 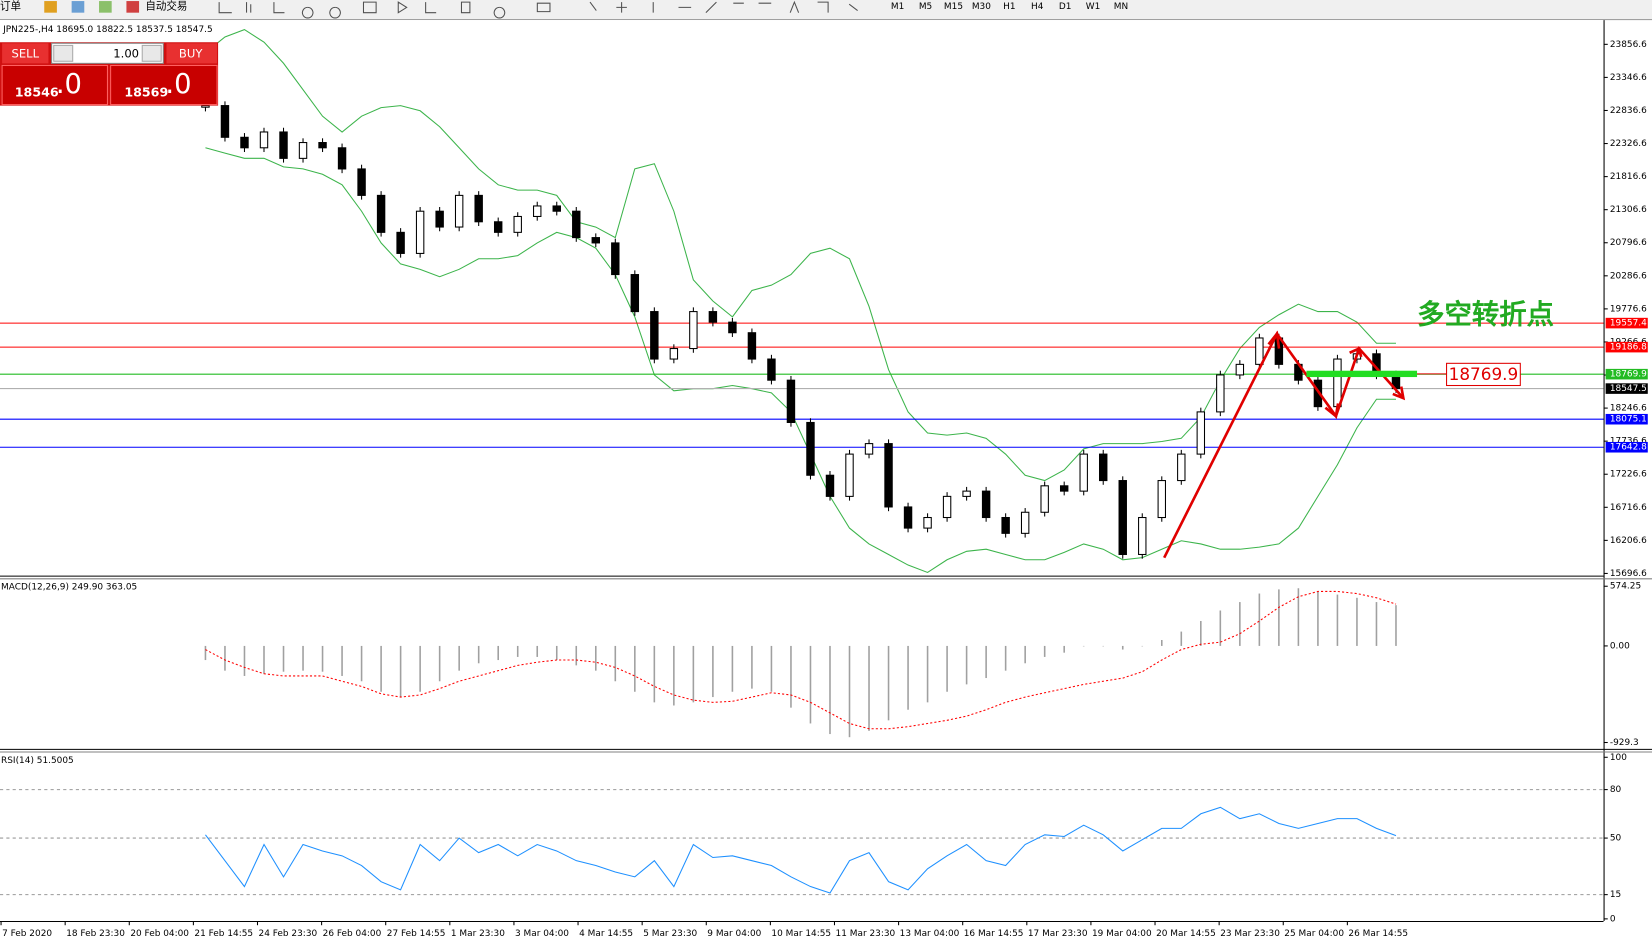 What do you see at coordinates (1121, 7) in the screenshot?
I see `timeframe-button: MN` at bounding box center [1121, 7].